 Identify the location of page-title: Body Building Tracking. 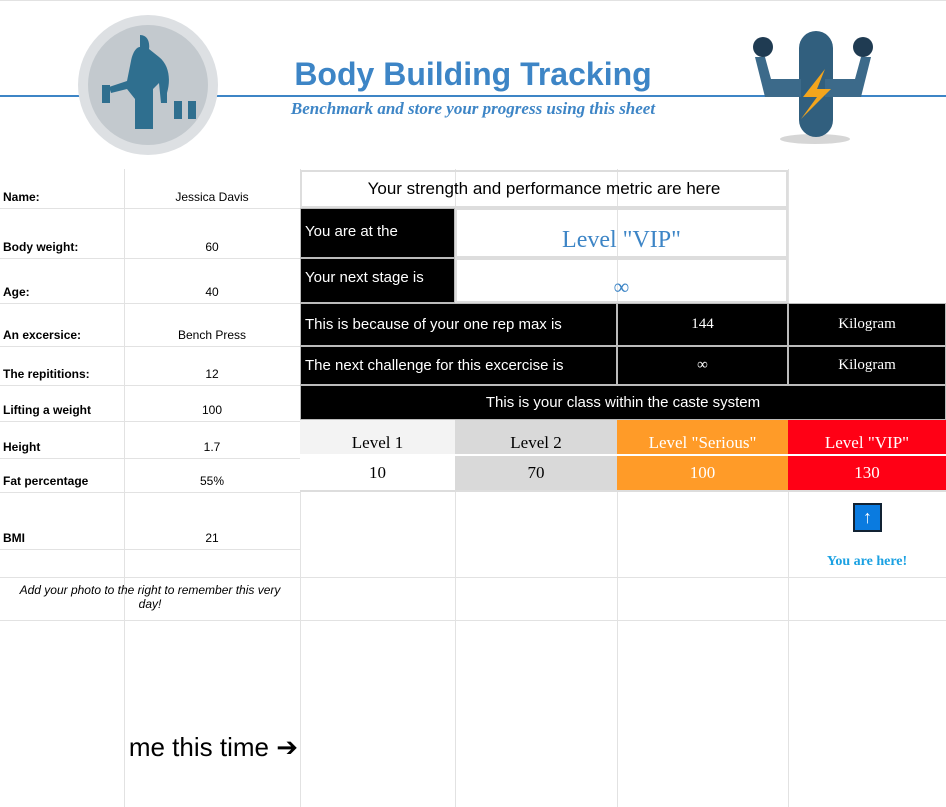
(473, 74).